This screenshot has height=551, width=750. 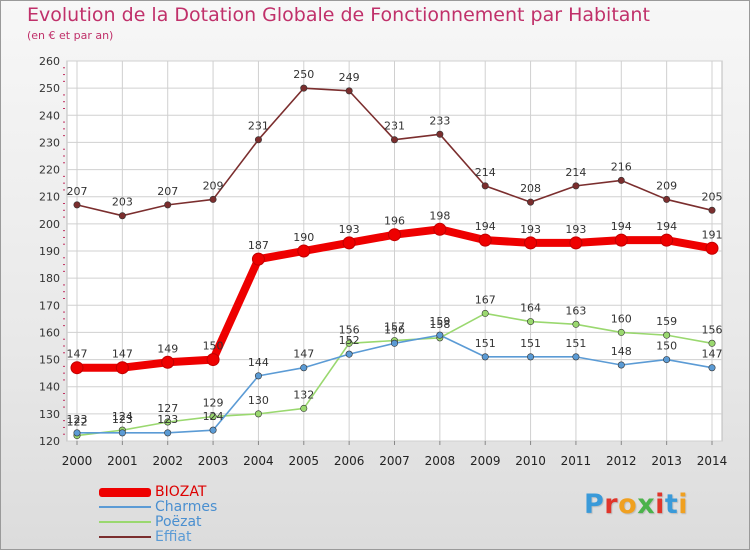 I want to click on data-label: 190, so click(x=303, y=237).